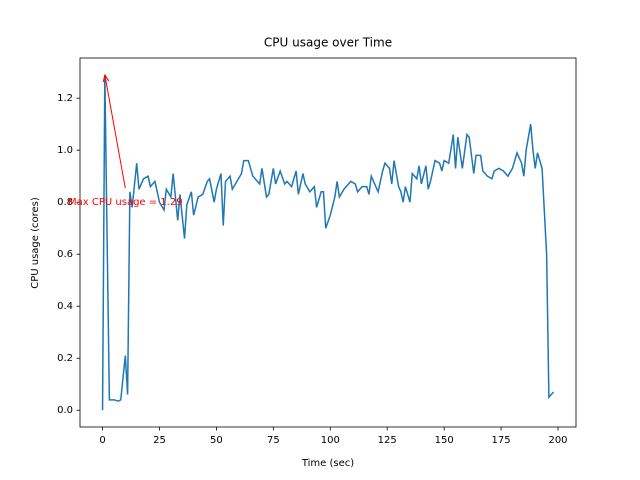  I want to click on x-tick-label: 25, so click(159, 440).